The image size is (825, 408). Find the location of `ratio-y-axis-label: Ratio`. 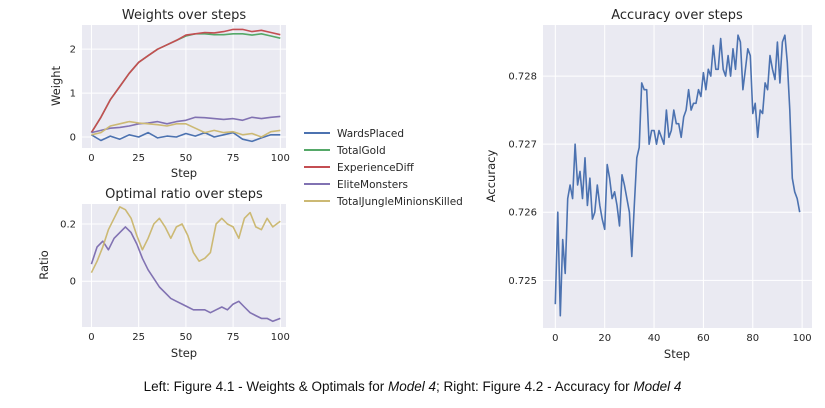

ratio-y-axis-label: Ratio is located at coordinates (44, 265).